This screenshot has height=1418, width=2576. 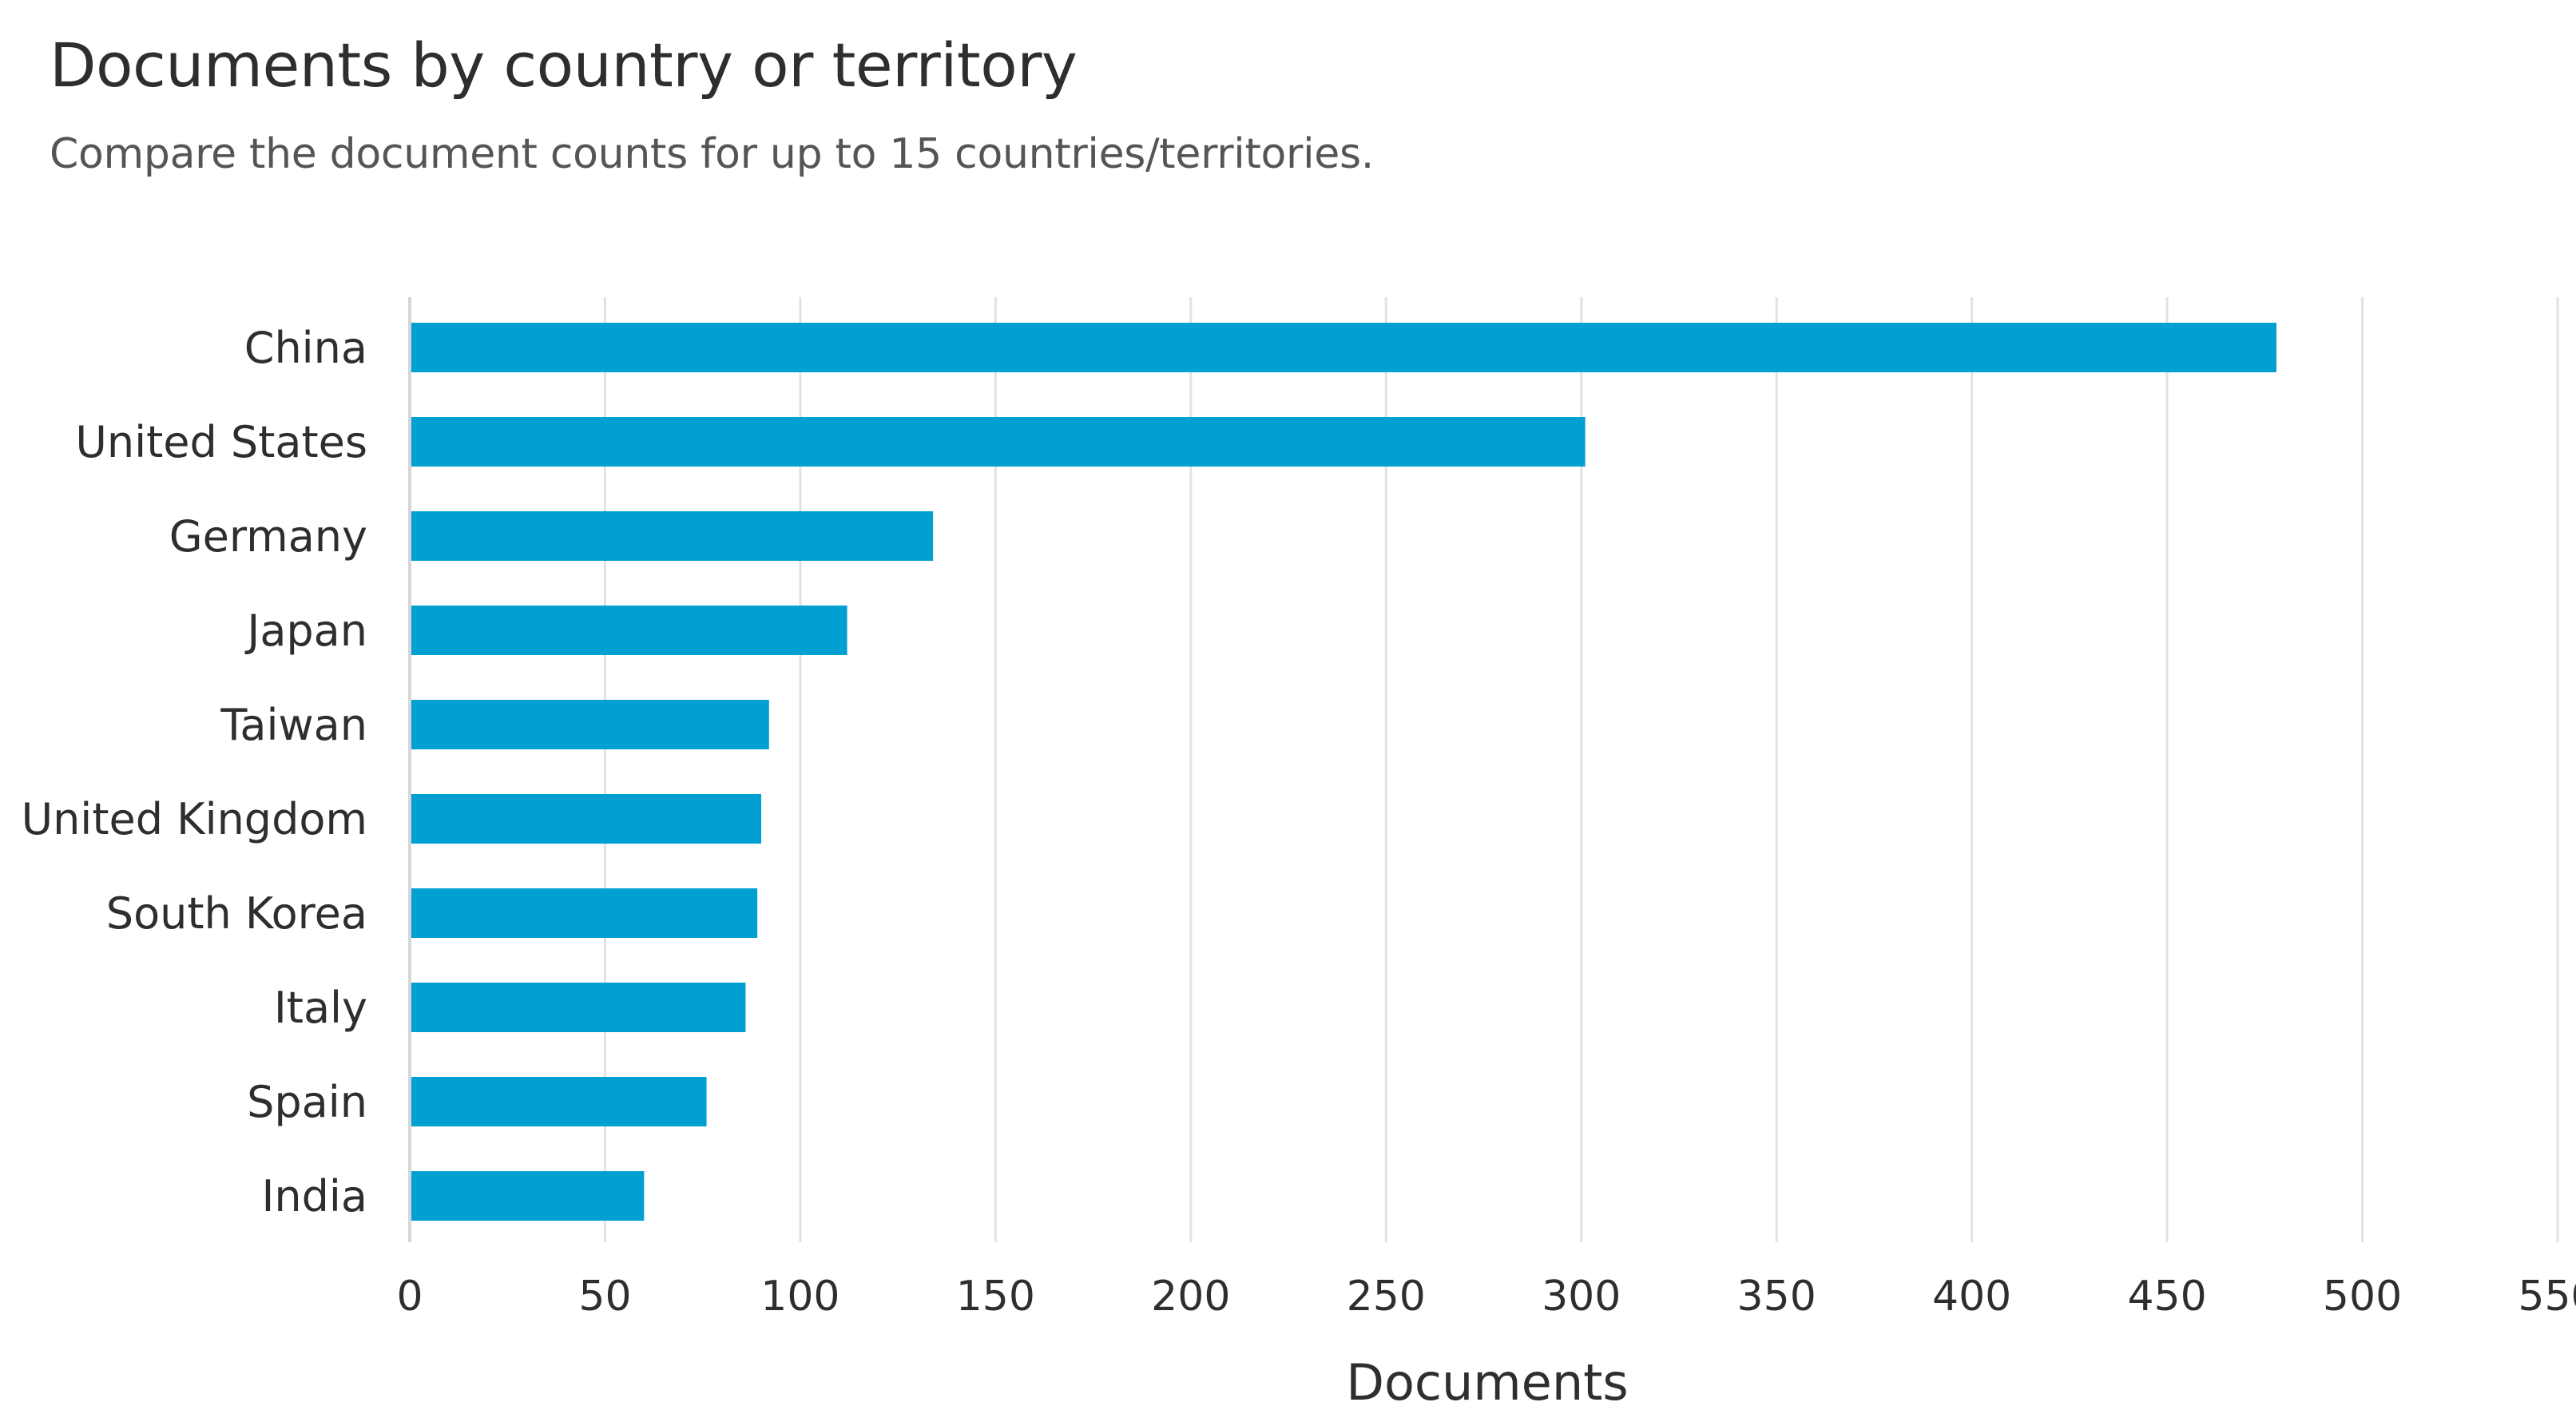 I want to click on category-label: Italy, so click(x=320, y=1008).